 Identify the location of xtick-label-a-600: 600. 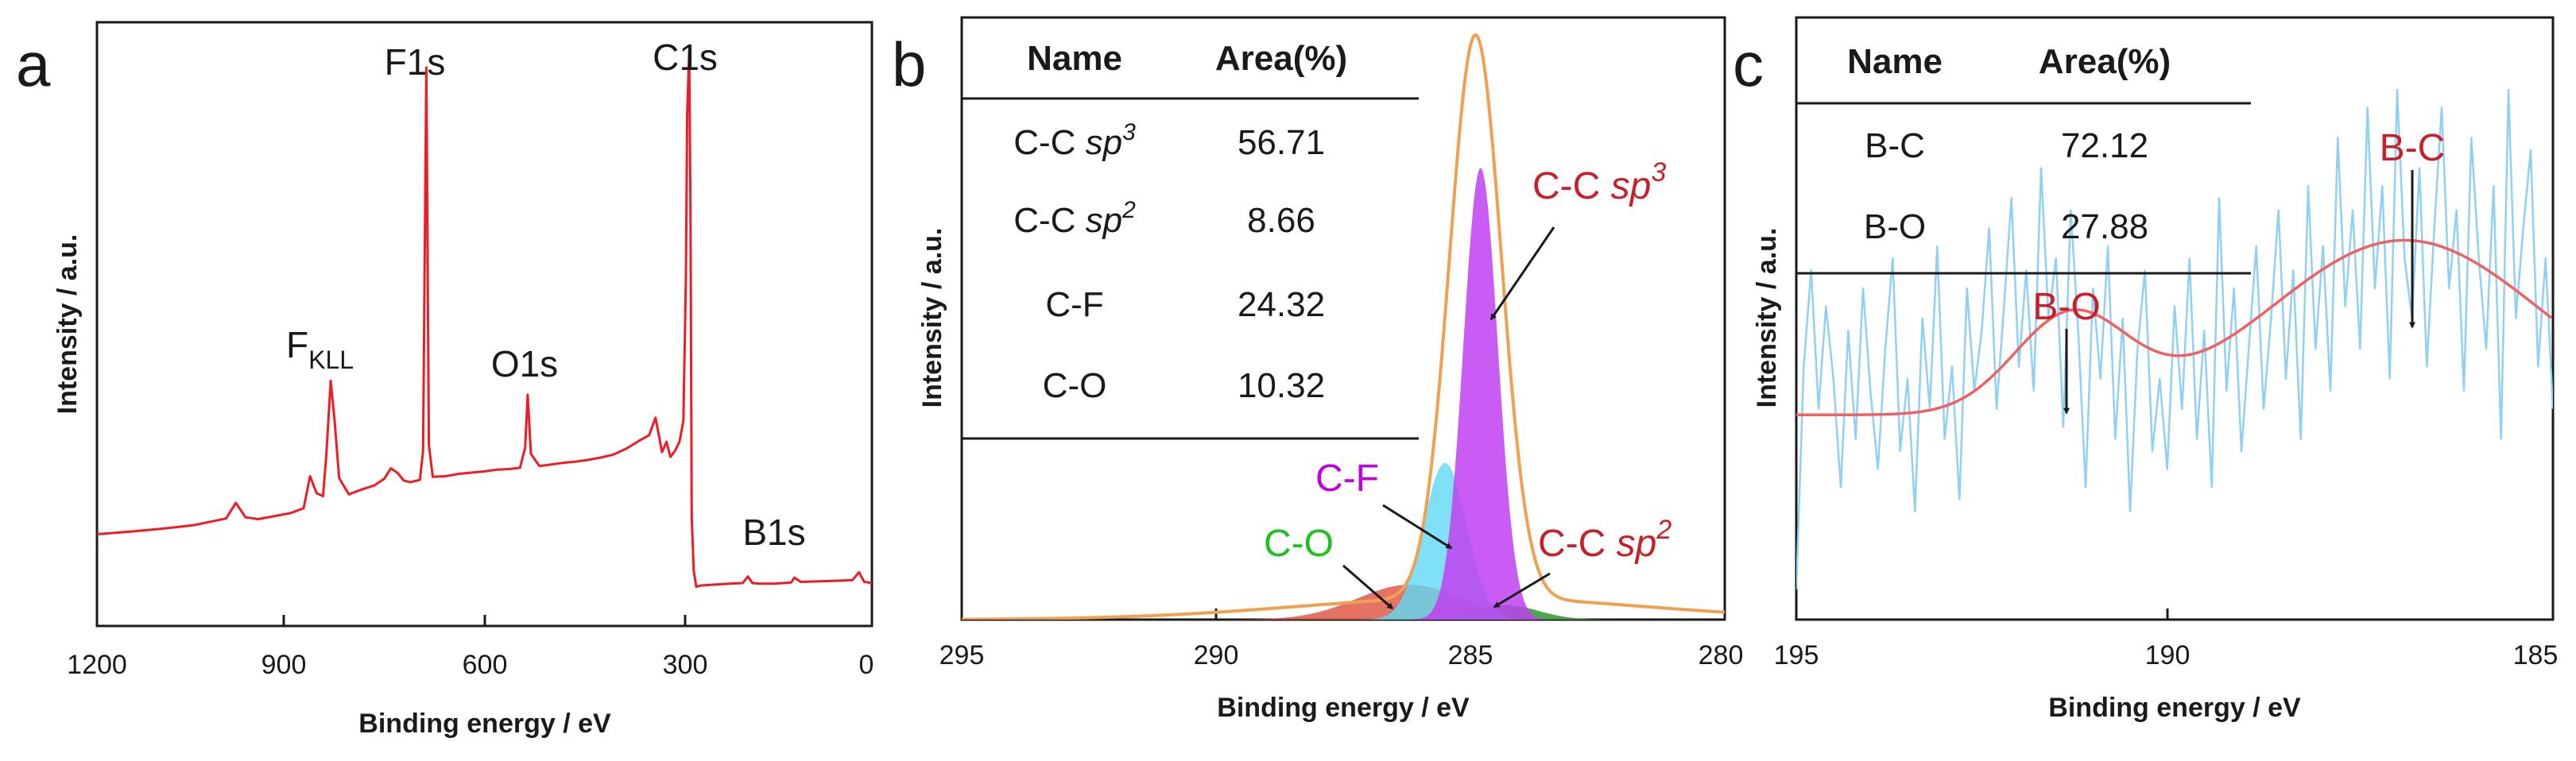
(485, 665).